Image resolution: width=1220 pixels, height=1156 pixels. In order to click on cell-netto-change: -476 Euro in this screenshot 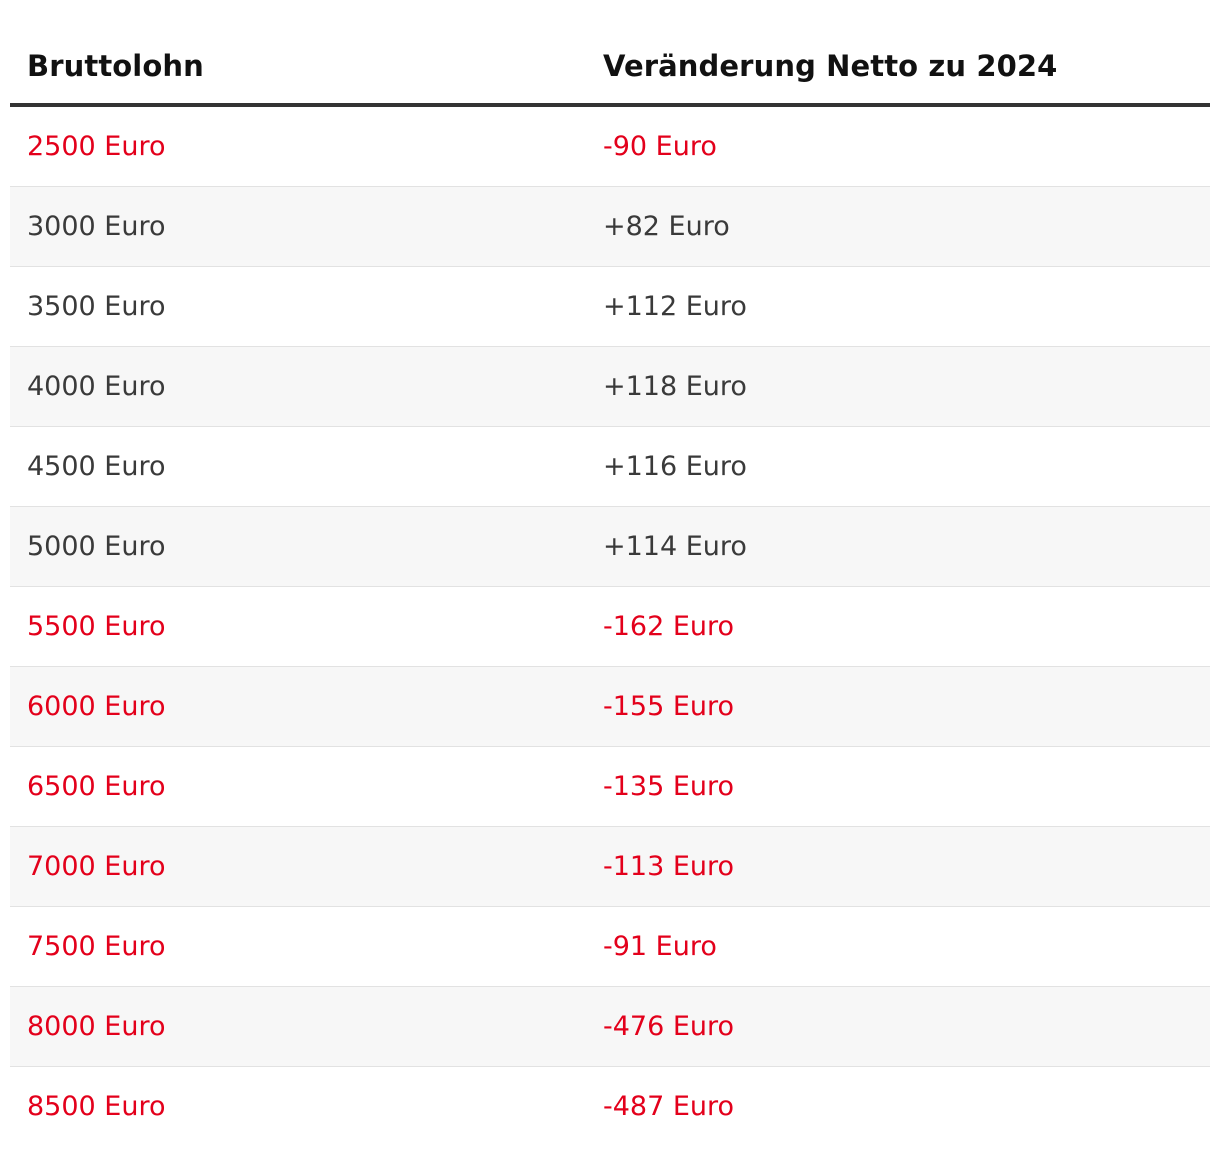, I will do `click(669, 1026)`.